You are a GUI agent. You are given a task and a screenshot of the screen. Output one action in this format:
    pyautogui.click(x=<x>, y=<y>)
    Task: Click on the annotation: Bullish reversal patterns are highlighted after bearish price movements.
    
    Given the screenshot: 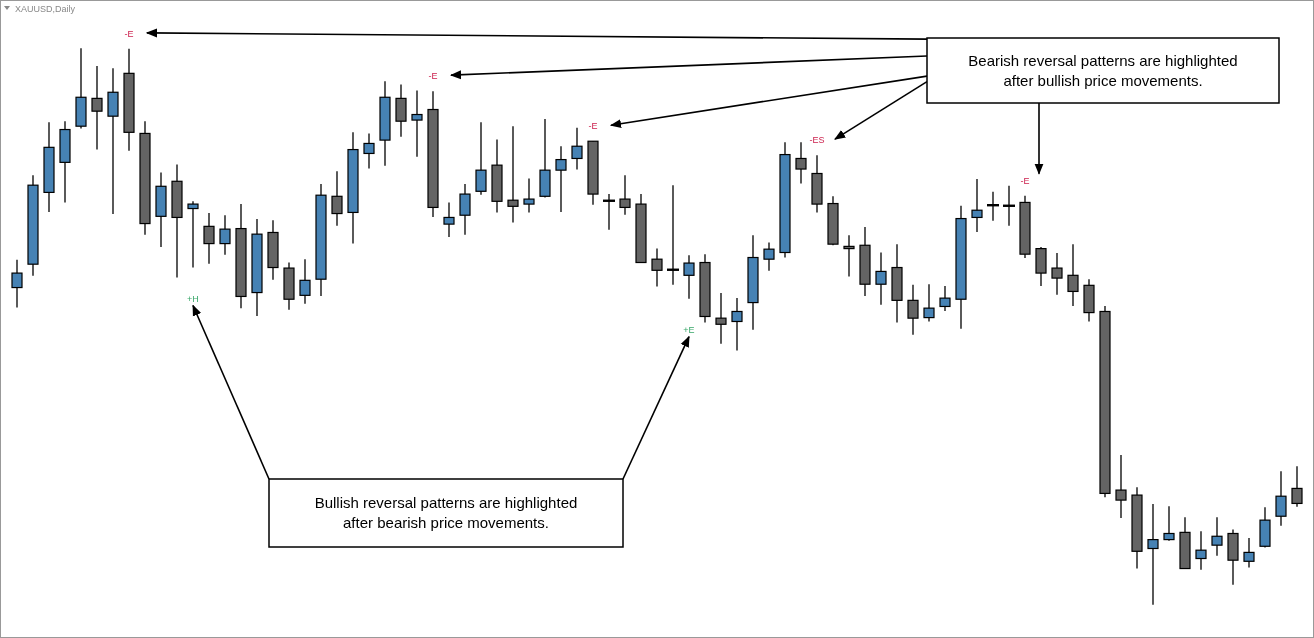 What is the action you would take?
    pyautogui.click(x=446, y=512)
    